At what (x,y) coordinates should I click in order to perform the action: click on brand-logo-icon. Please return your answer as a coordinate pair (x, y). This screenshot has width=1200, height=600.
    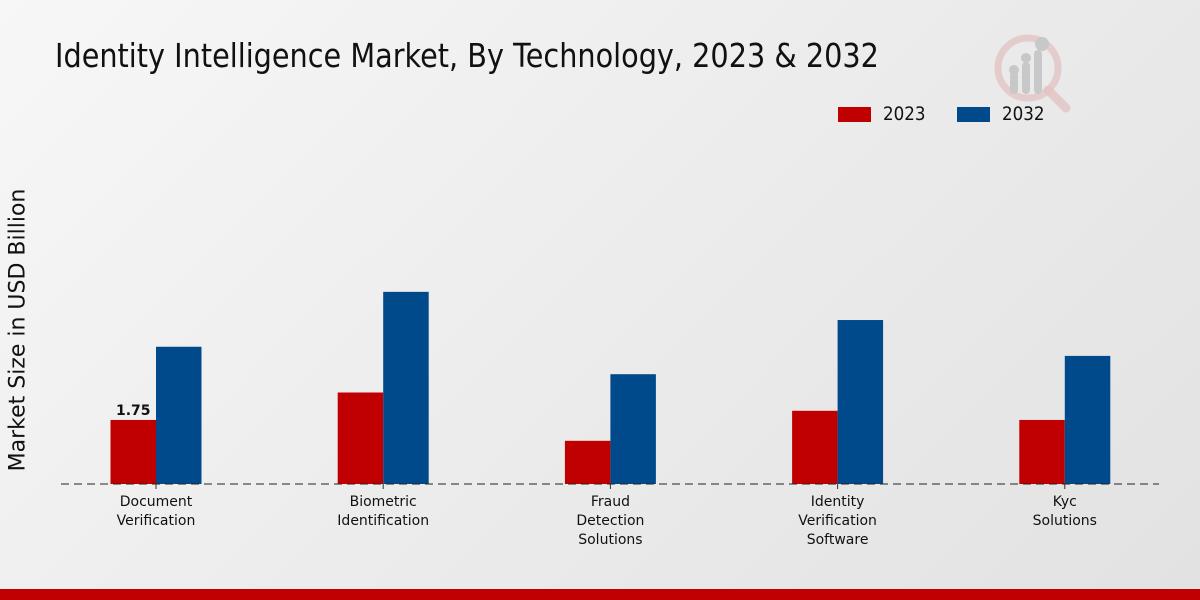
    Looking at the image, I should click on (1032, 73).